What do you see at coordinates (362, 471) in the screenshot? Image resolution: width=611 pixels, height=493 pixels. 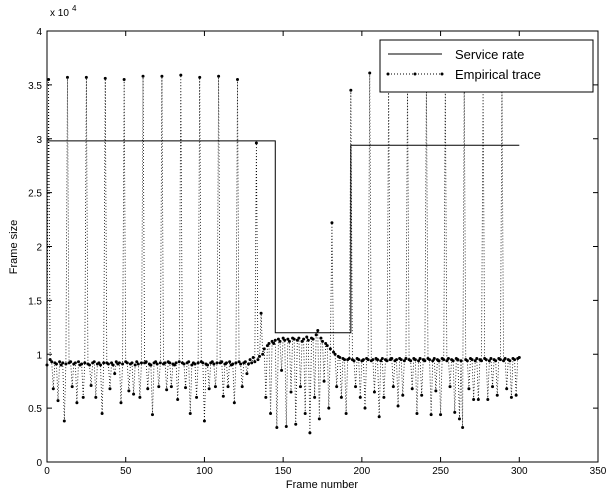 I see `x-tick-label: 200` at bounding box center [362, 471].